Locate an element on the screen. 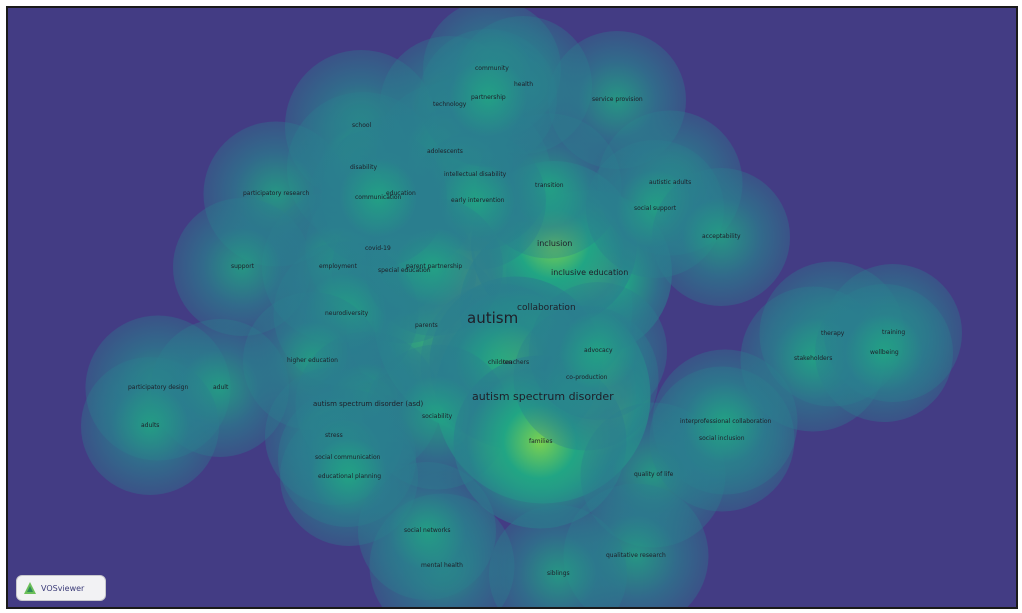 The width and height of the screenshot is (1022, 613). term-label: health is located at coordinates (523, 84).